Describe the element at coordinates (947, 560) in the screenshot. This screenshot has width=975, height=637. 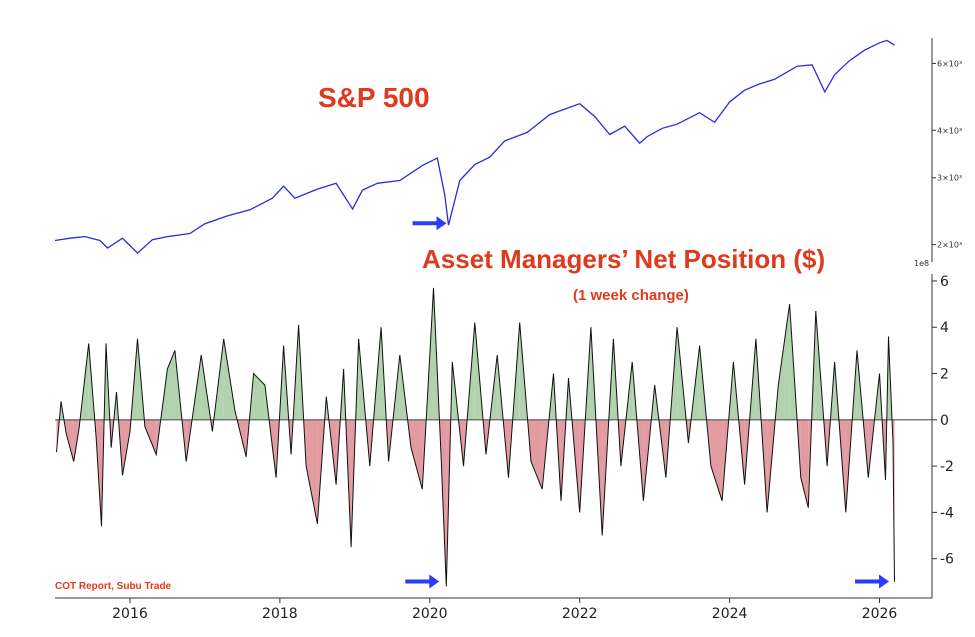
I see `net-position-y-tick-label: -6` at that location.